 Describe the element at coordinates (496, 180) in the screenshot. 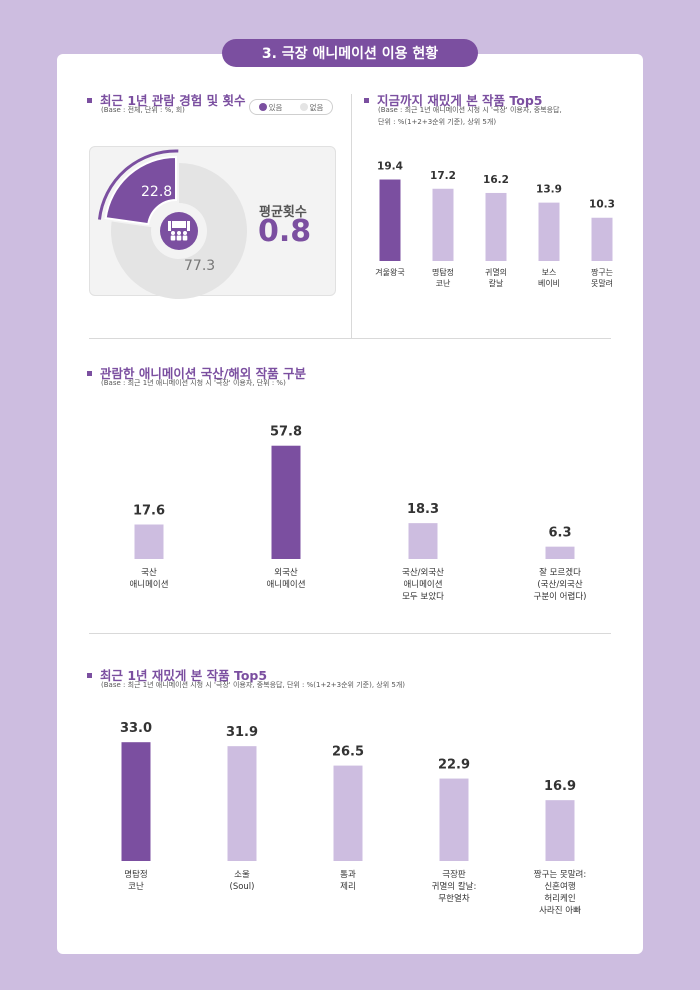

I see `data-label: 16.2` at that location.